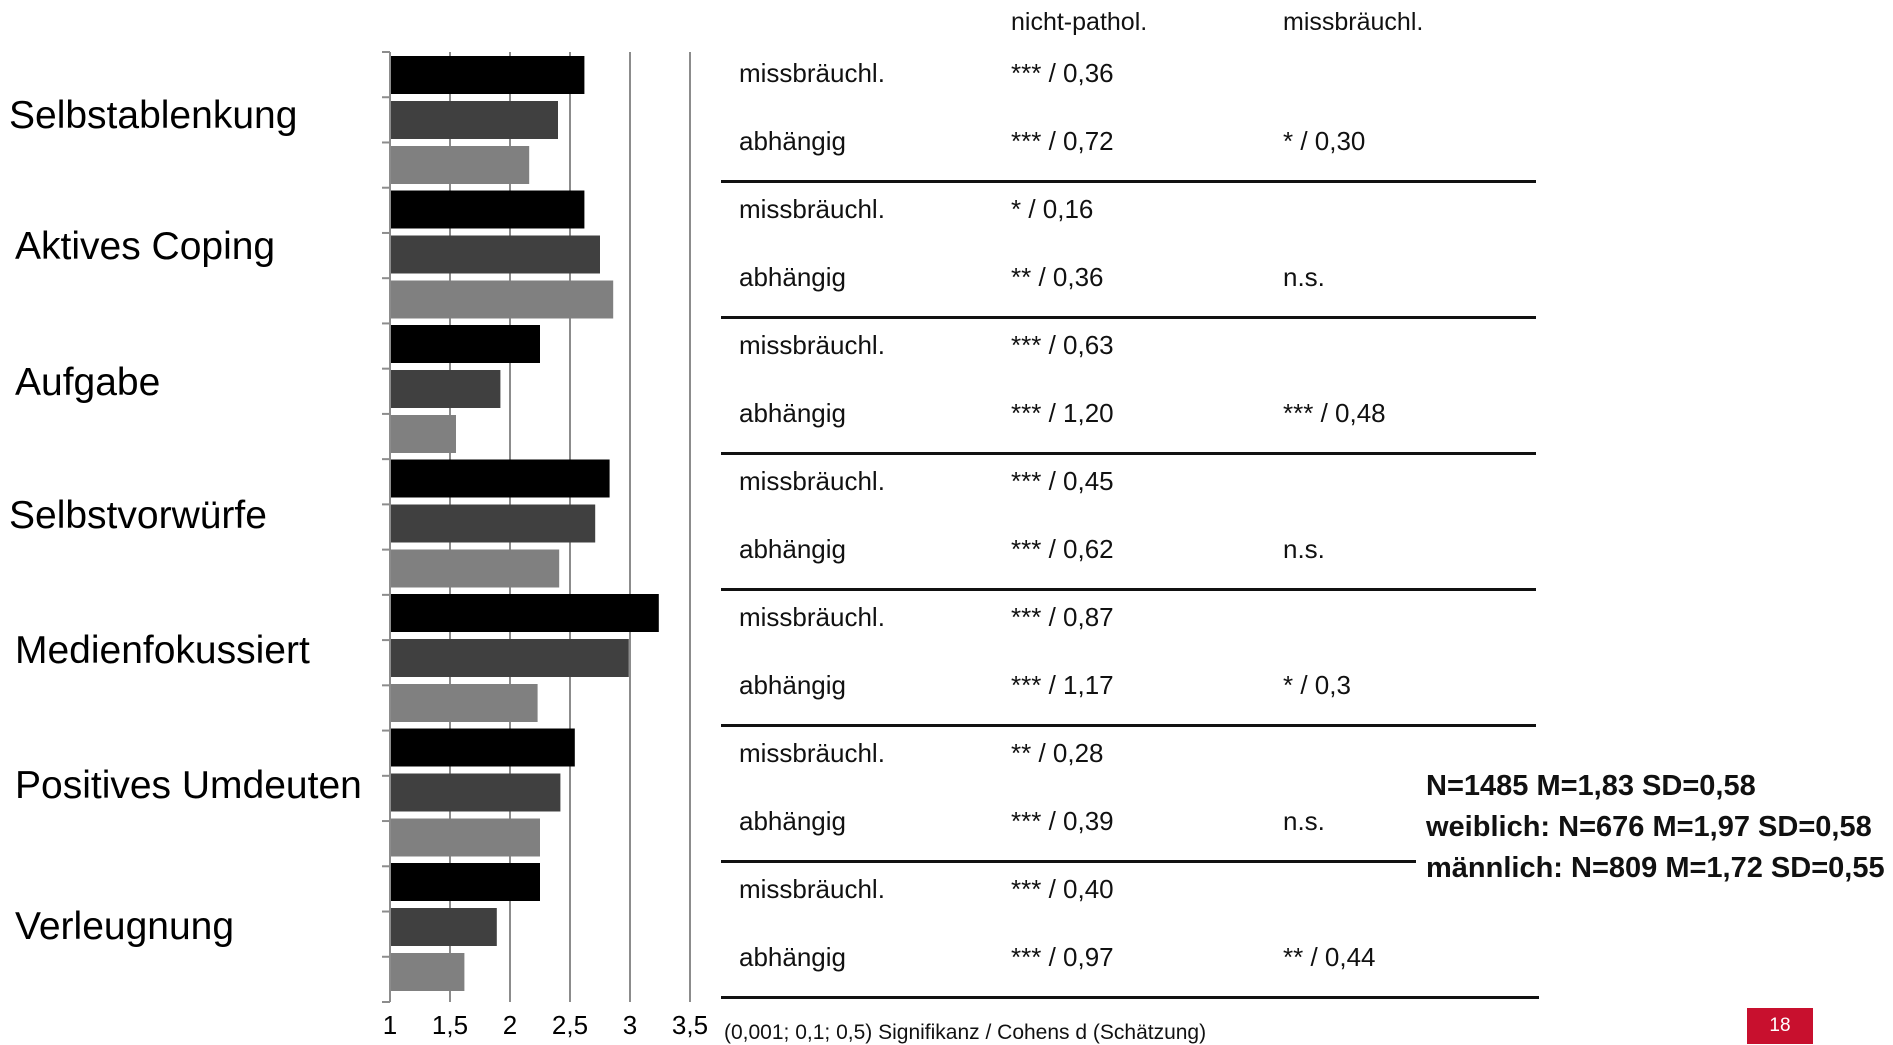  What do you see at coordinates (162, 650) in the screenshot?
I see `category-label-medienfokussiert: Medienfokussiert` at bounding box center [162, 650].